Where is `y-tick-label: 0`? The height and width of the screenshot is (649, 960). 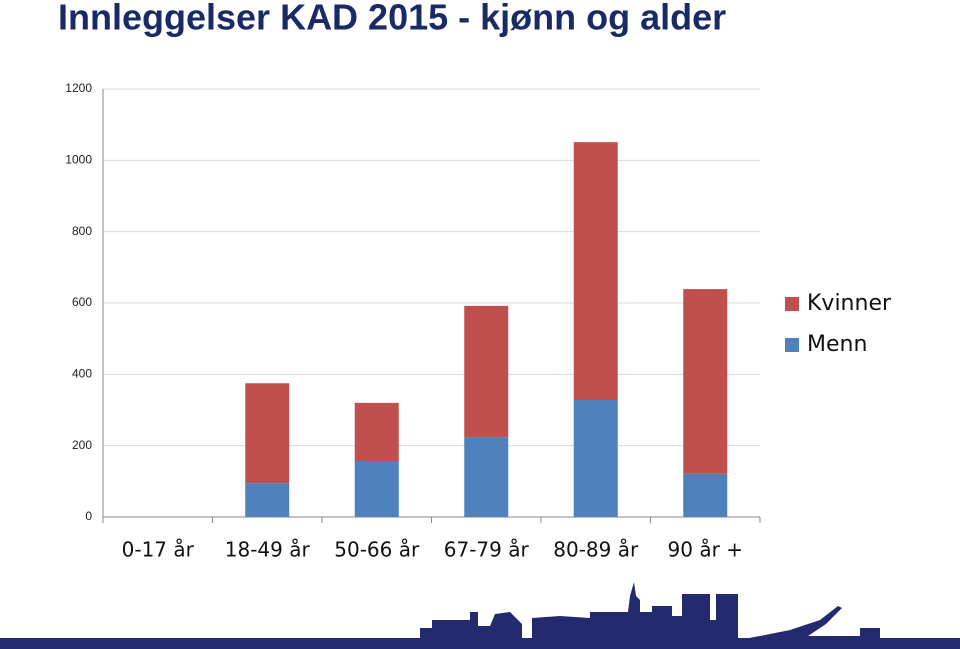
y-tick-label: 0 is located at coordinates (88, 516).